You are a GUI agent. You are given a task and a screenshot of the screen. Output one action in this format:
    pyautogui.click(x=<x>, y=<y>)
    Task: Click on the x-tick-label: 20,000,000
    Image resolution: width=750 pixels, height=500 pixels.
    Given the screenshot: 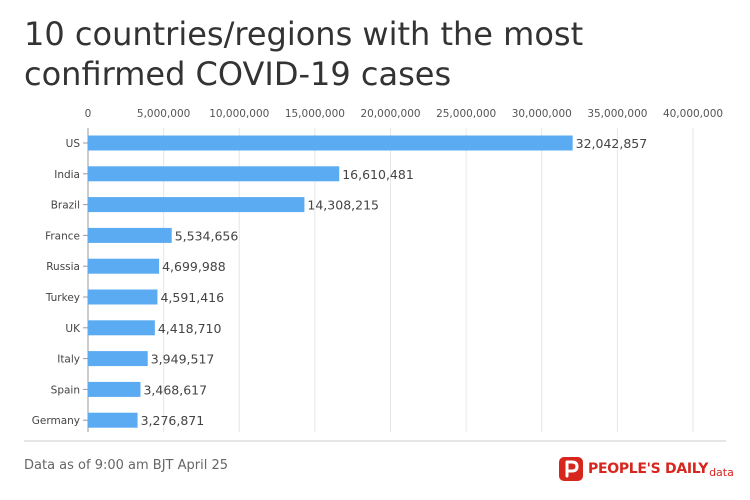 What is the action you would take?
    pyautogui.click(x=390, y=114)
    